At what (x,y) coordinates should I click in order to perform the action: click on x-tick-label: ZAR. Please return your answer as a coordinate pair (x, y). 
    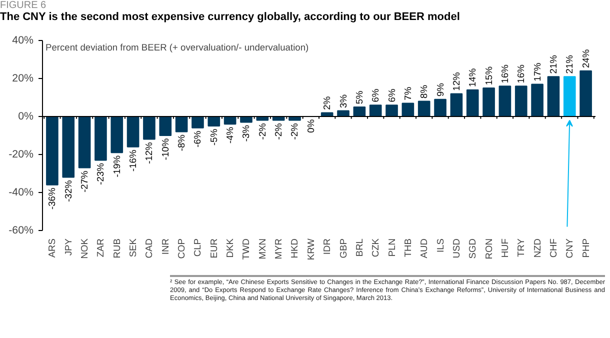
    Looking at the image, I should click on (101, 248).